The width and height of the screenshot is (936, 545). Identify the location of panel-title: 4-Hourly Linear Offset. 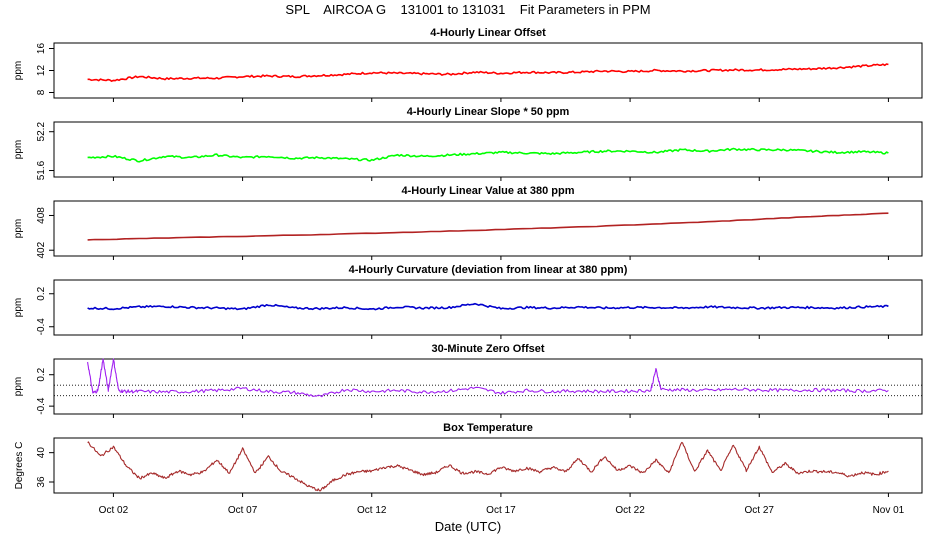
(488, 33).